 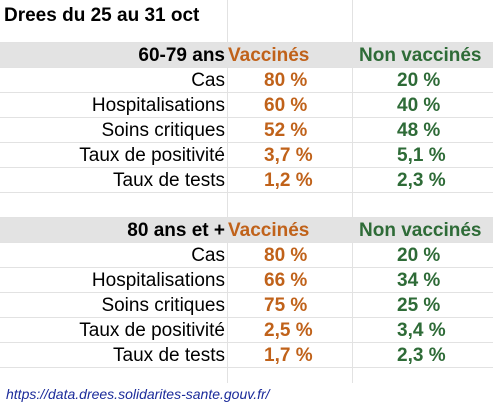 What do you see at coordinates (246, 130) in the screenshot?
I see `table-row: Soins critiques 52 % 48 %` at bounding box center [246, 130].